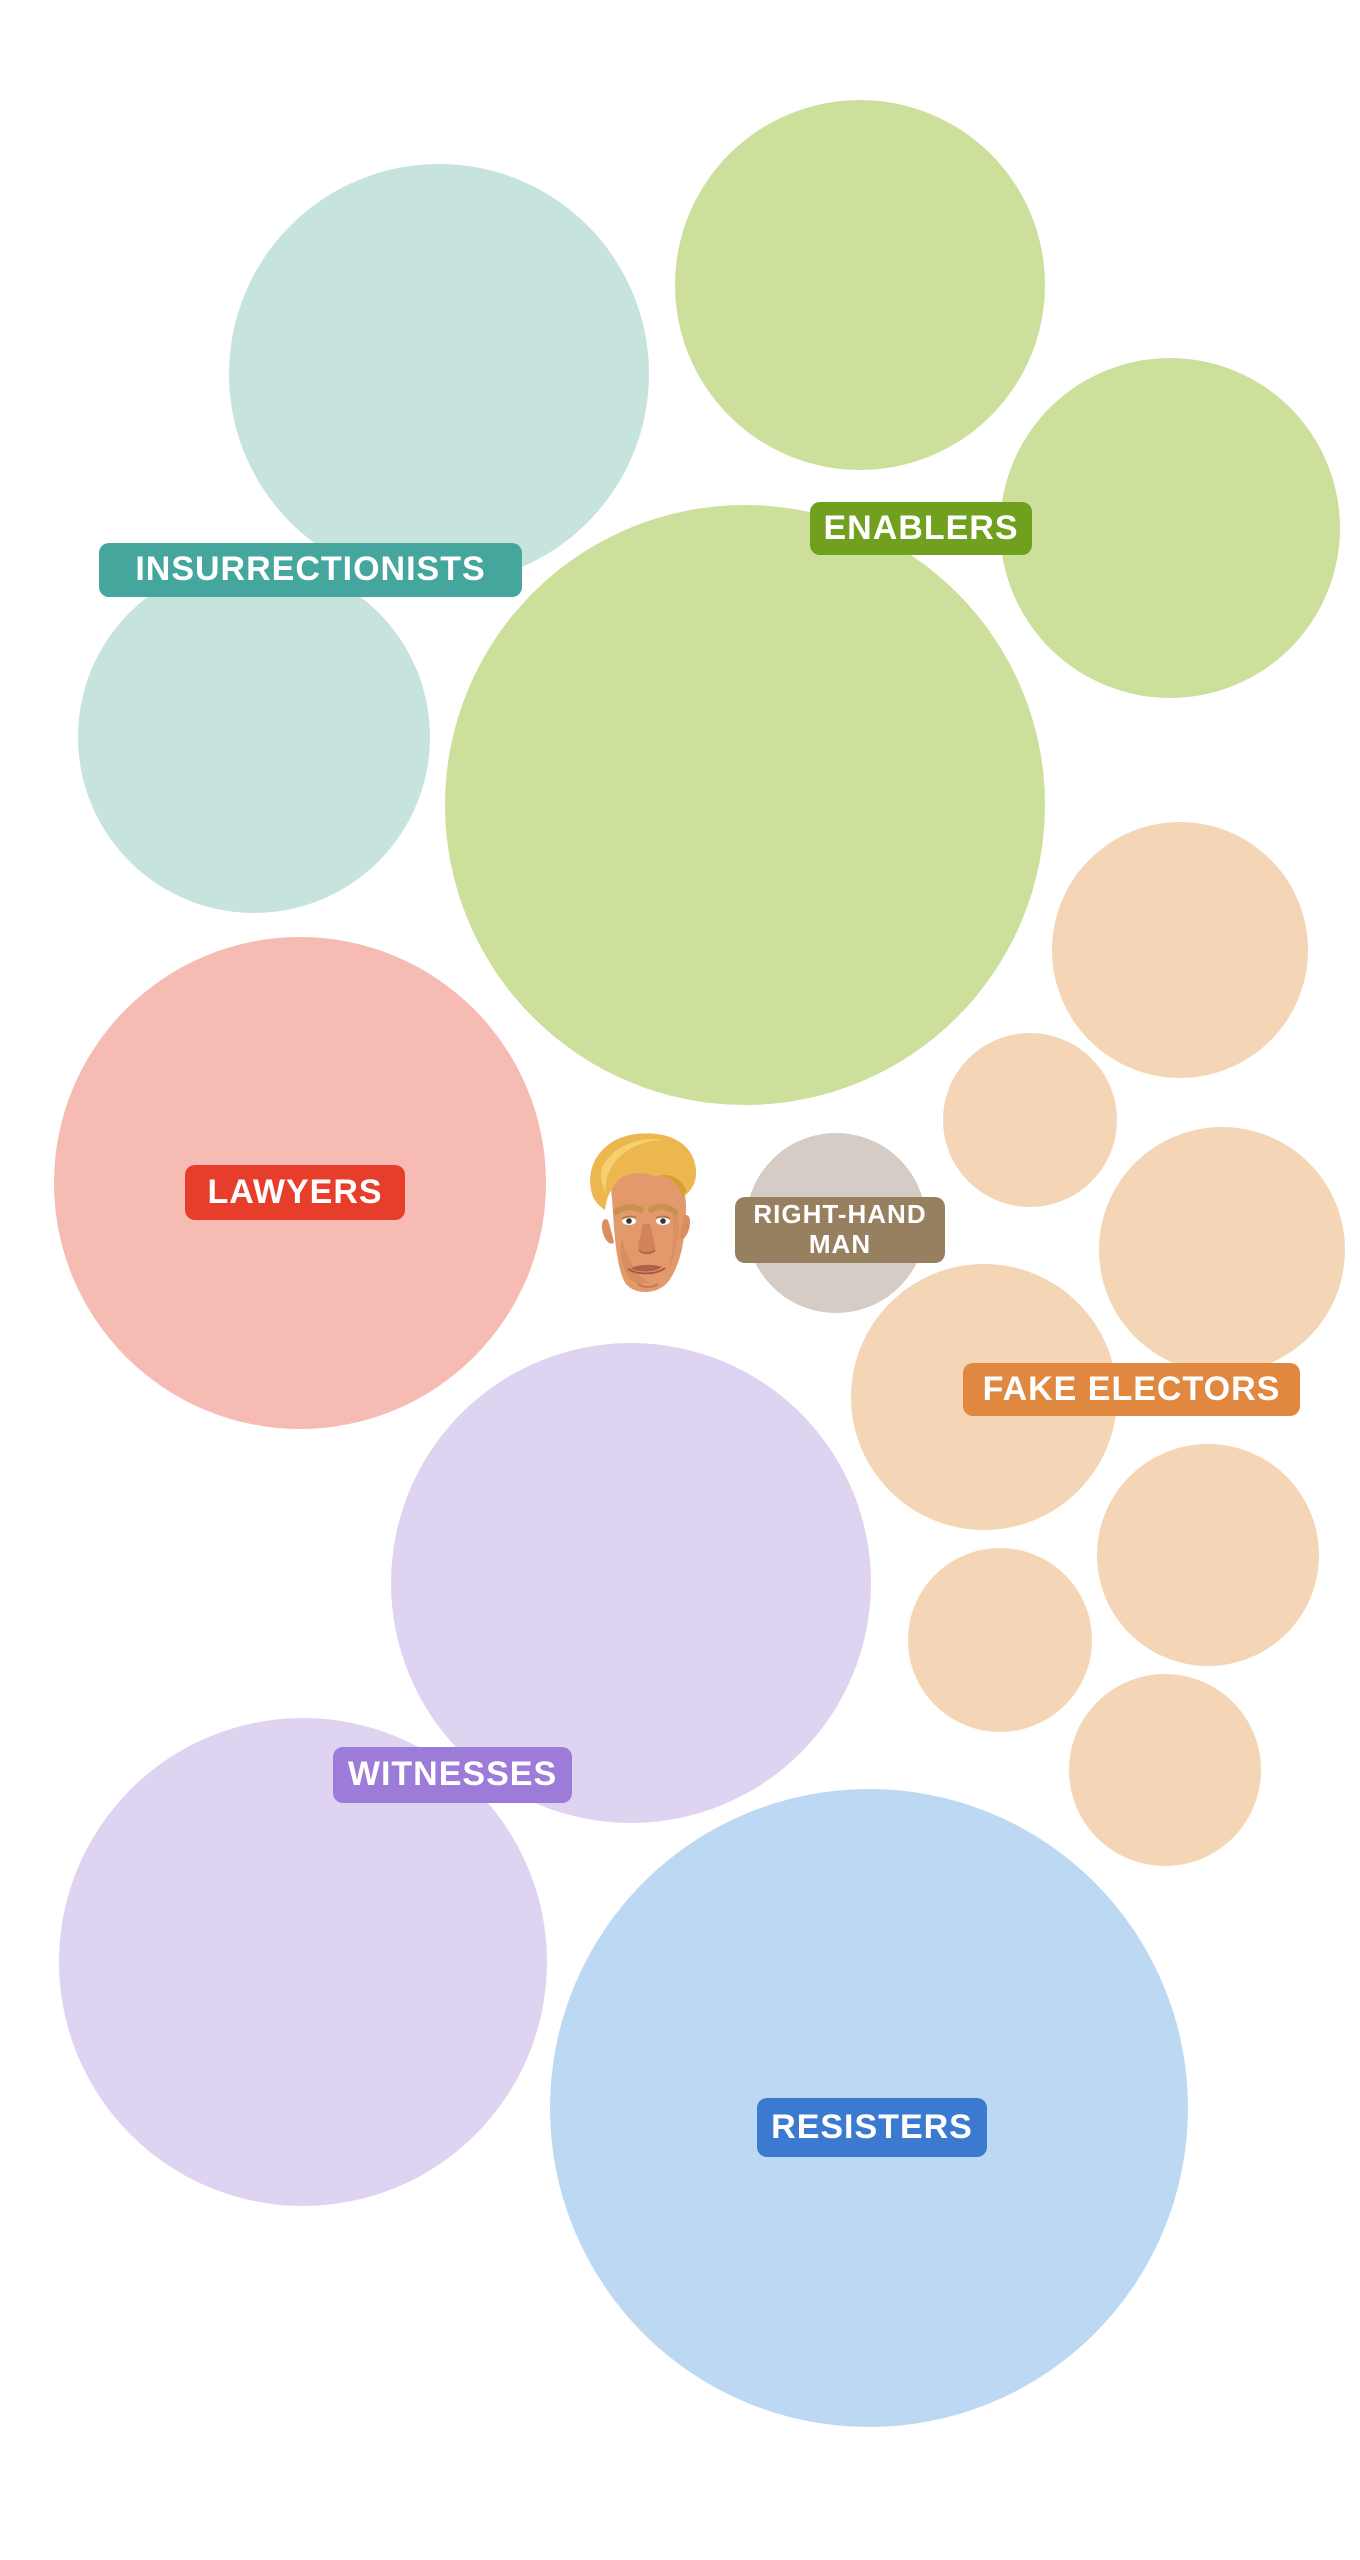 The width and height of the screenshot is (1360, 2560). I want to click on trump-figure, so click(644, 1212).